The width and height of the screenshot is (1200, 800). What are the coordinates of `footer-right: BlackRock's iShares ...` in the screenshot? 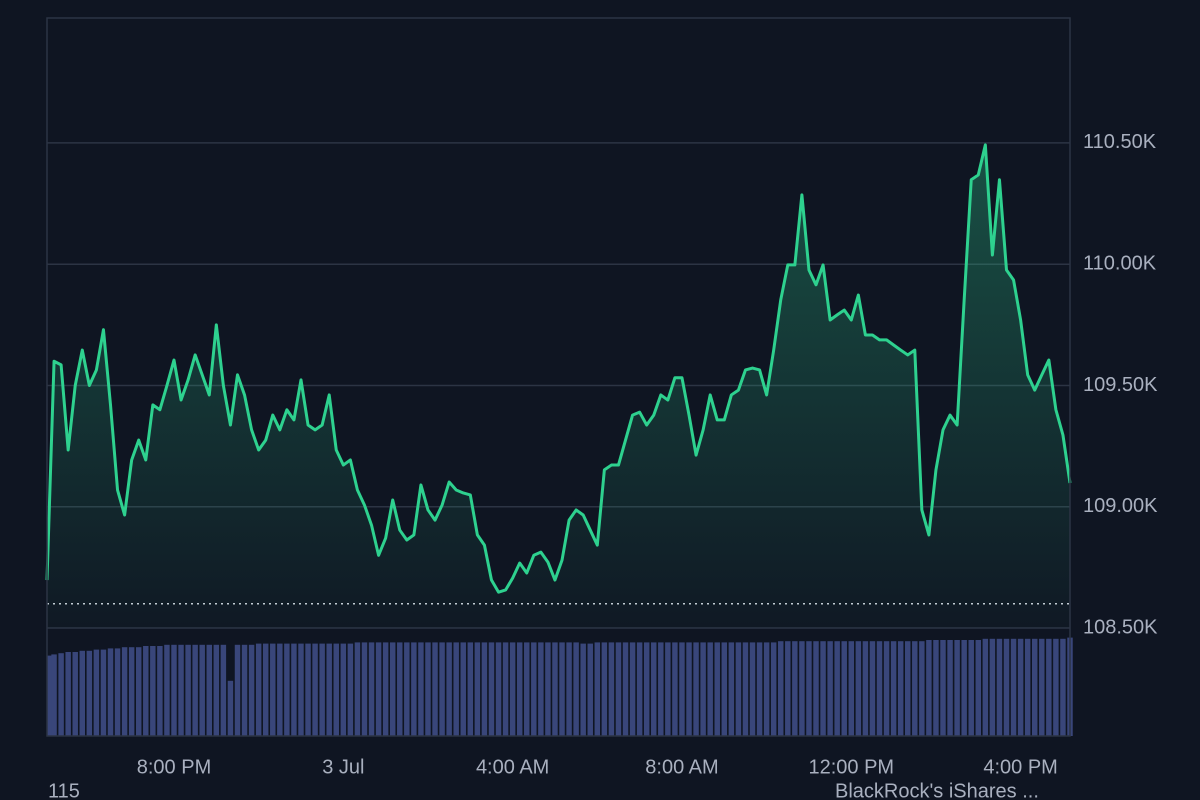 It's located at (937, 790).